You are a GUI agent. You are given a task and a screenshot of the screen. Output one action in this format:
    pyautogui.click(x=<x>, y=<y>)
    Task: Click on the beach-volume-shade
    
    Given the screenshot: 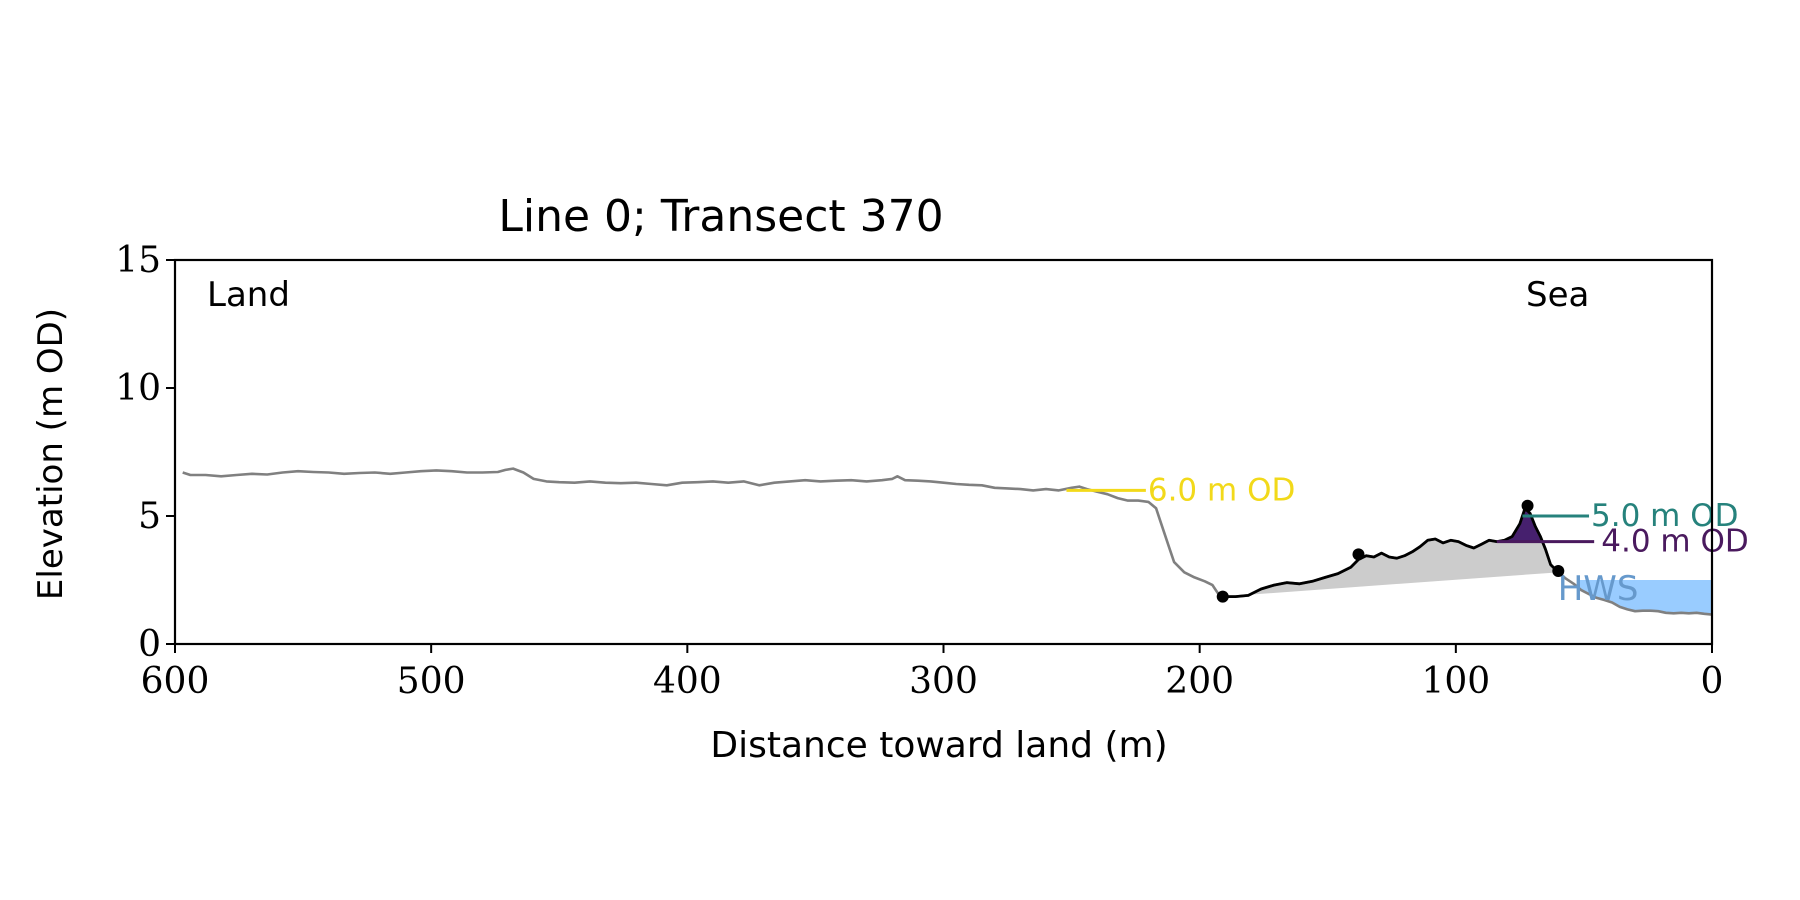 What is the action you would take?
    pyautogui.click(x=1390, y=552)
    